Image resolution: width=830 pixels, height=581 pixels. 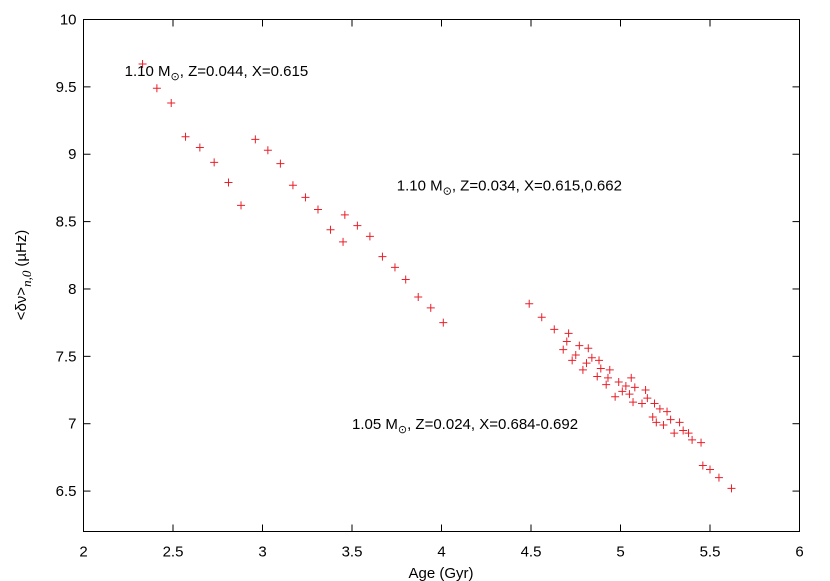 I want to click on y-axis-title: <δν>n,0 (µHz), so click(x=23, y=275).